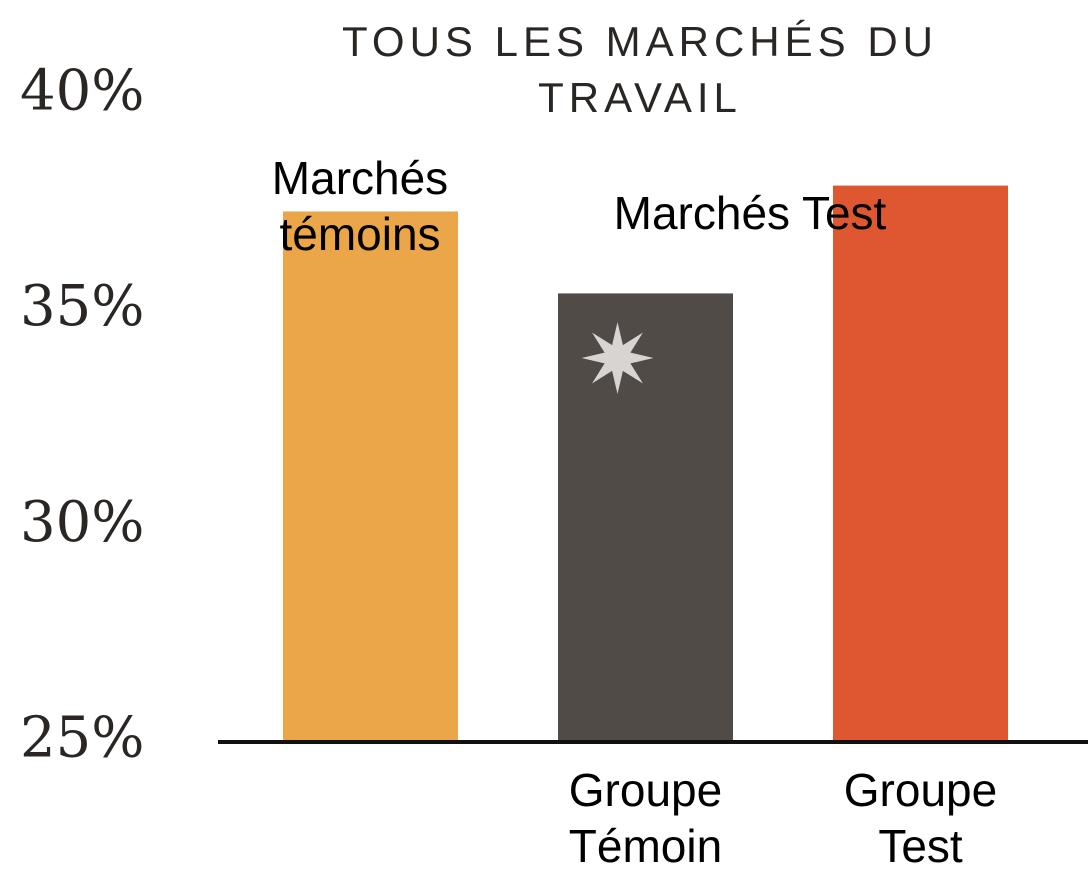 This screenshot has height=886, width=1088. What do you see at coordinates (82, 91) in the screenshot?
I see `y-tick-label: 40%` at bounding box center [82, 91].